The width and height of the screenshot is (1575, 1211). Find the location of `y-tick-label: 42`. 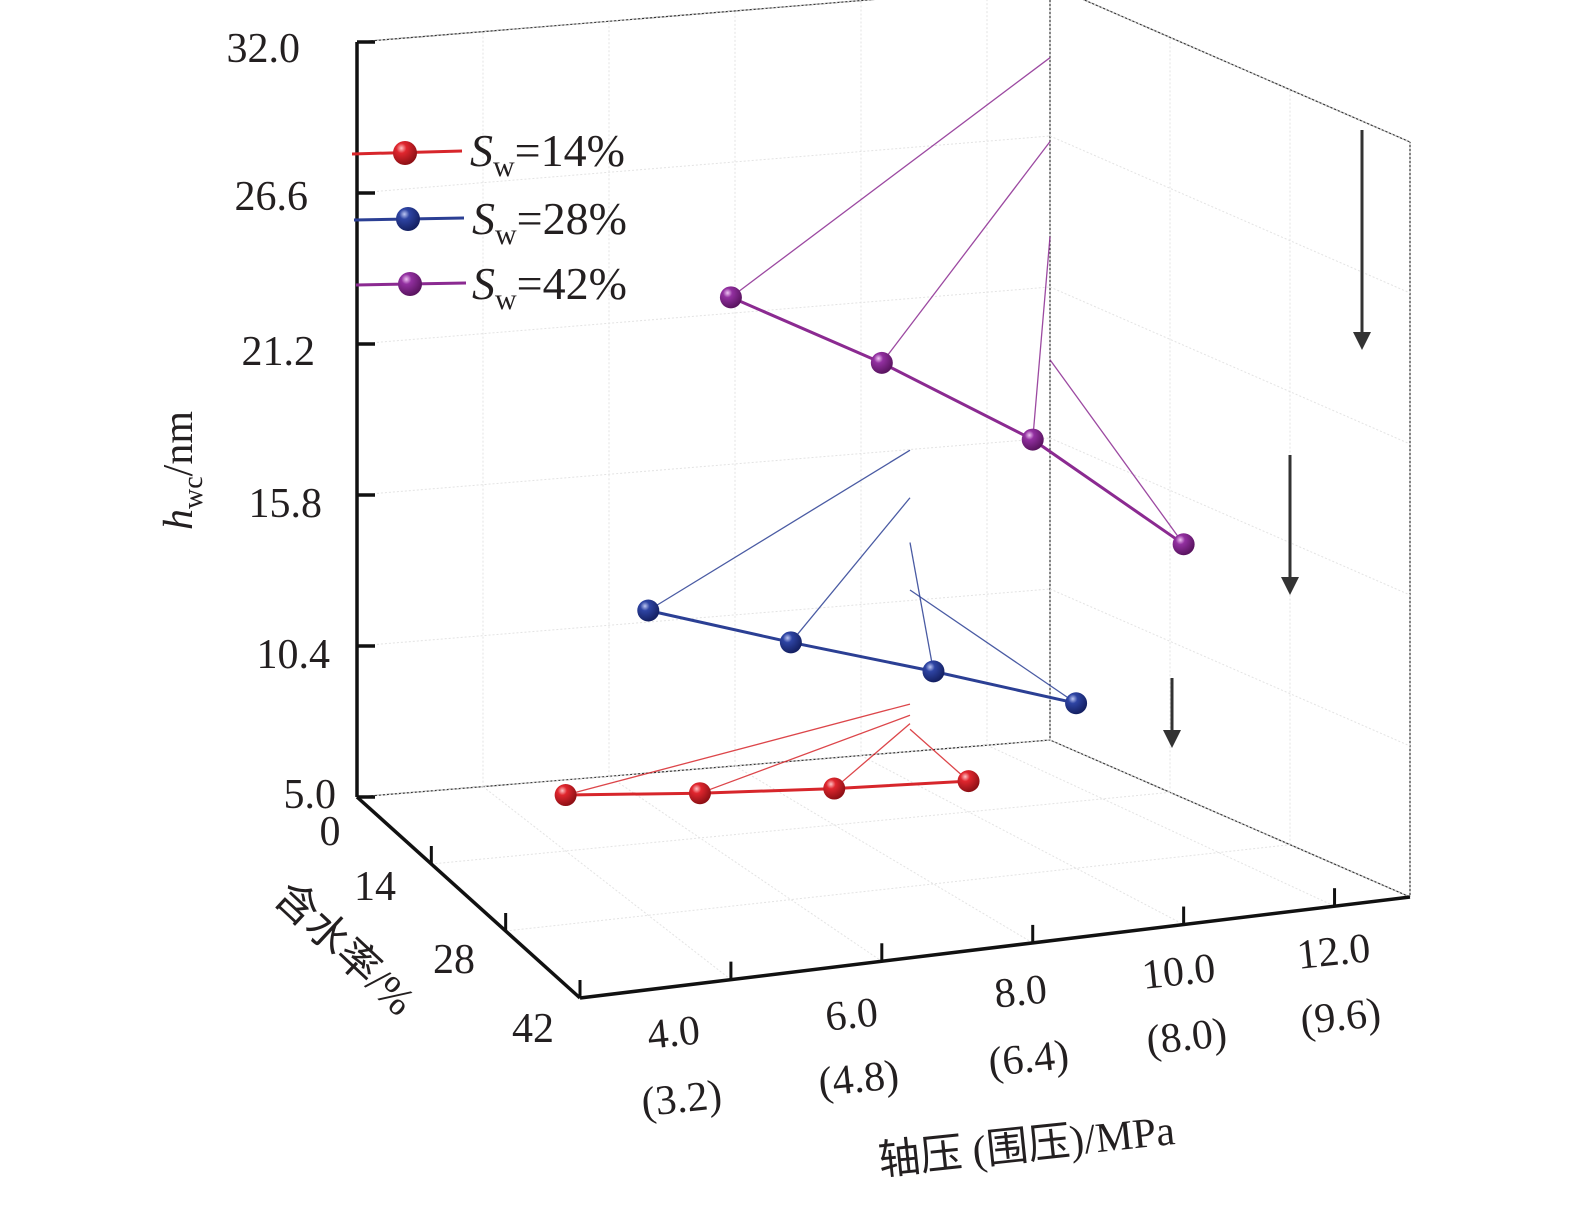

y-tick-label: 42 is located at coordinates (533, 1029).